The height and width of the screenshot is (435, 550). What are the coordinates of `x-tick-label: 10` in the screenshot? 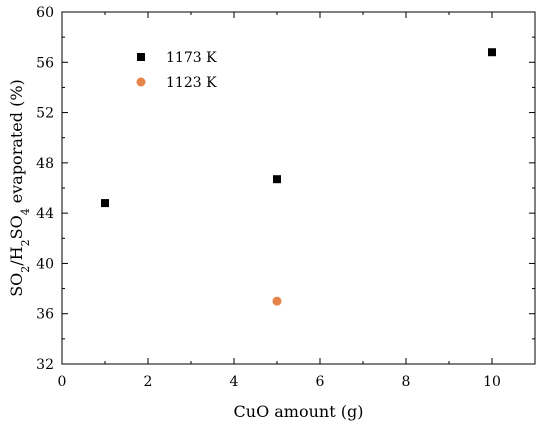 It's located at (492, 382).